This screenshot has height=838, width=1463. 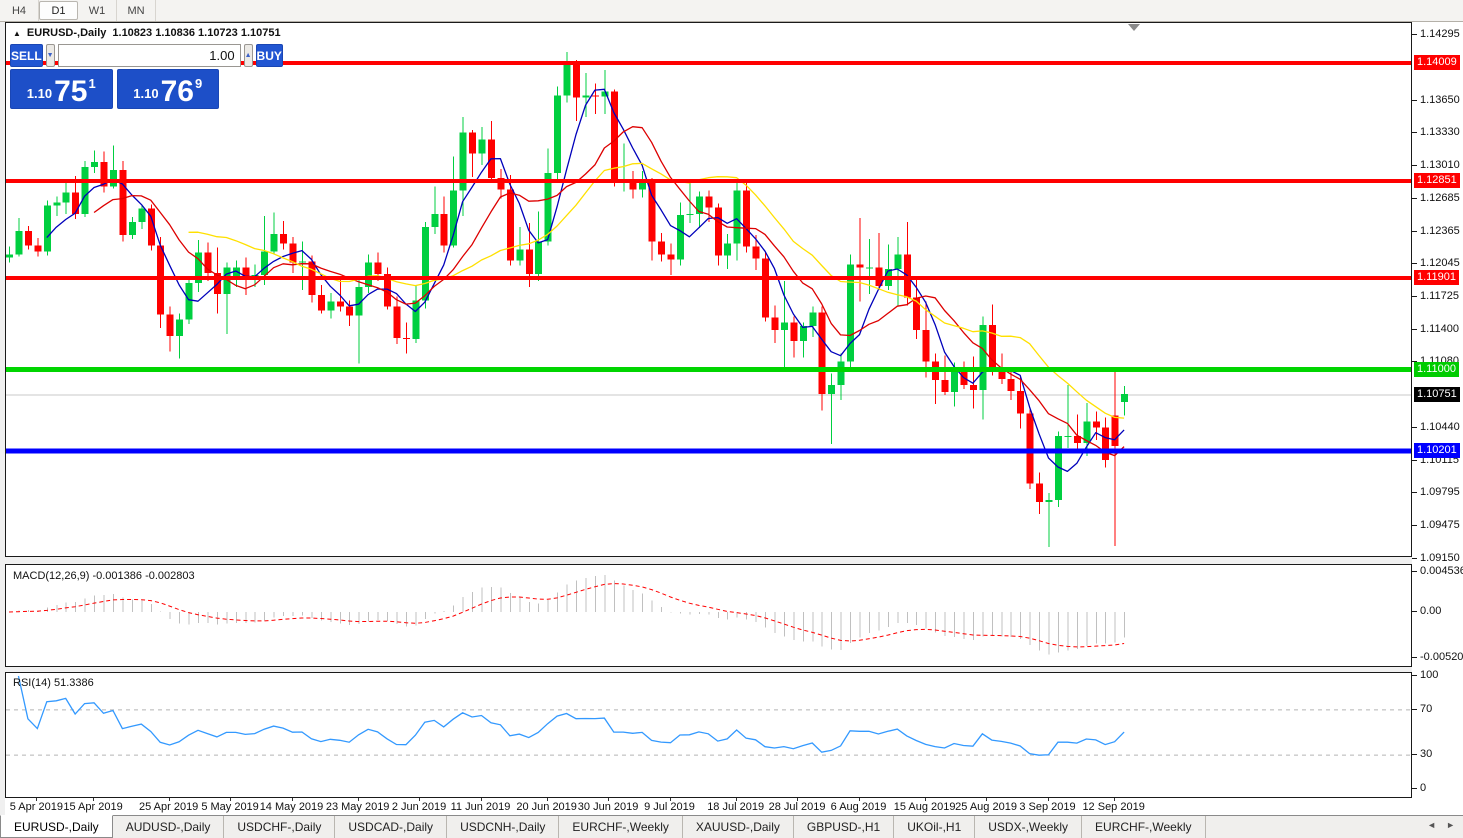 What do you see at coordinates (39, 93) in the screenshot?
I see `sell-price-prefix: 1.10` at bounding box center [39, 93].